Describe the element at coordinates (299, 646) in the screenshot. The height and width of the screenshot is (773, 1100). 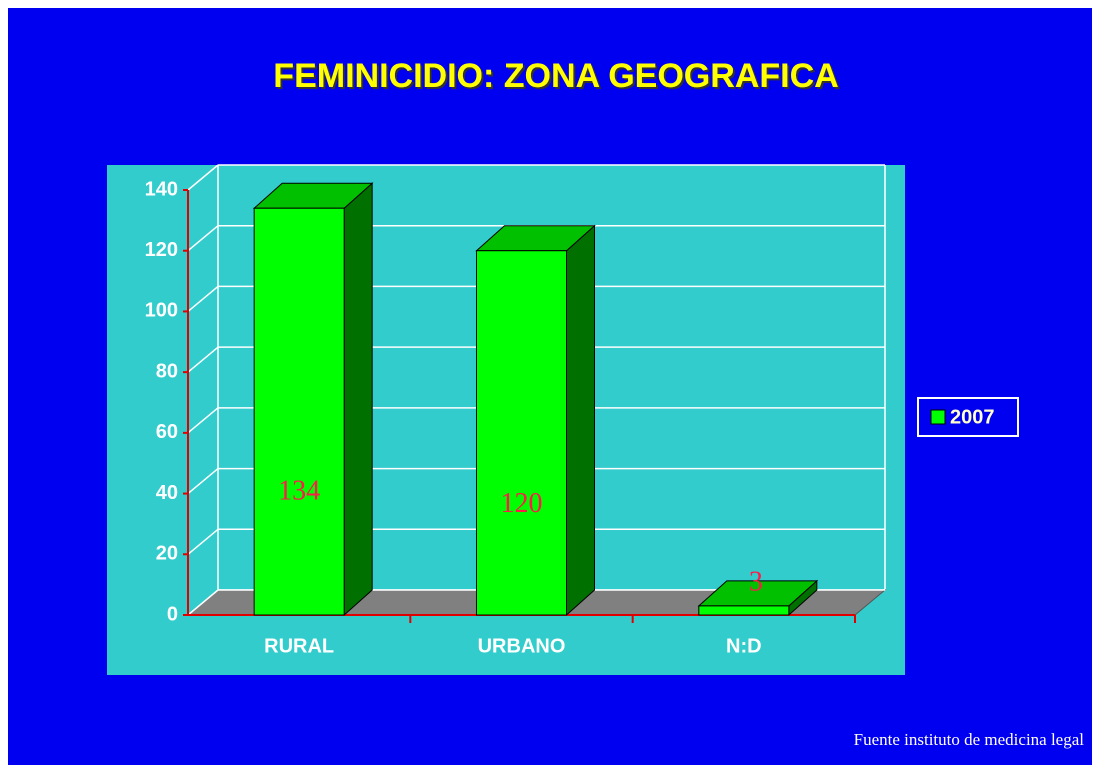
I see `x-tick-label: RURAL` at that location.